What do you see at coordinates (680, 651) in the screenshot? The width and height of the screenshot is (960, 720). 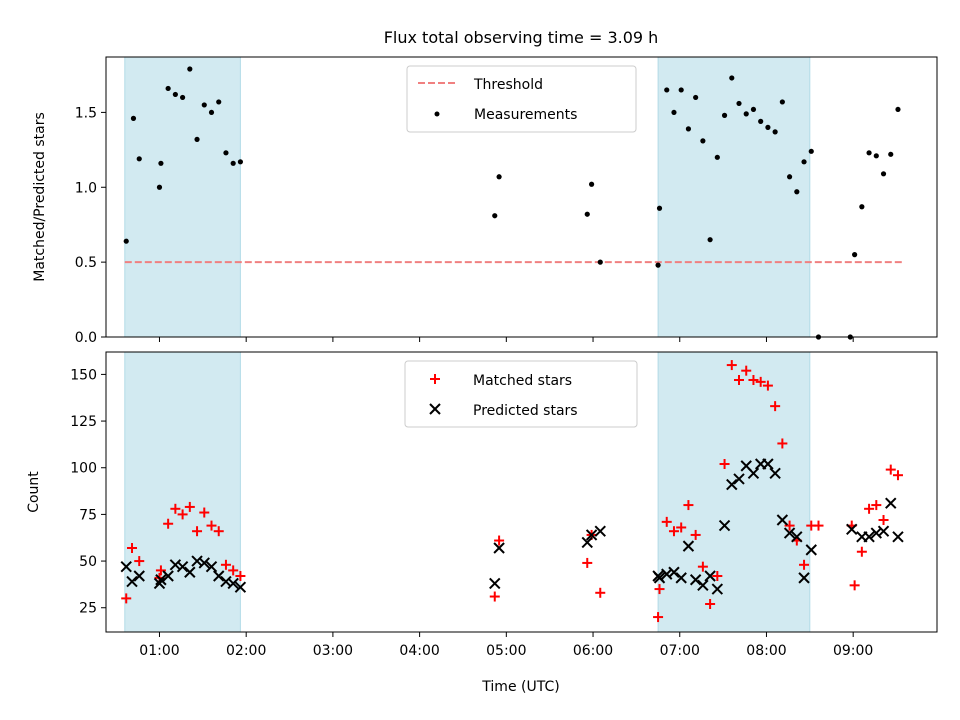 I see `x-tick-label: 07:00` at bounding box center [680, 651].